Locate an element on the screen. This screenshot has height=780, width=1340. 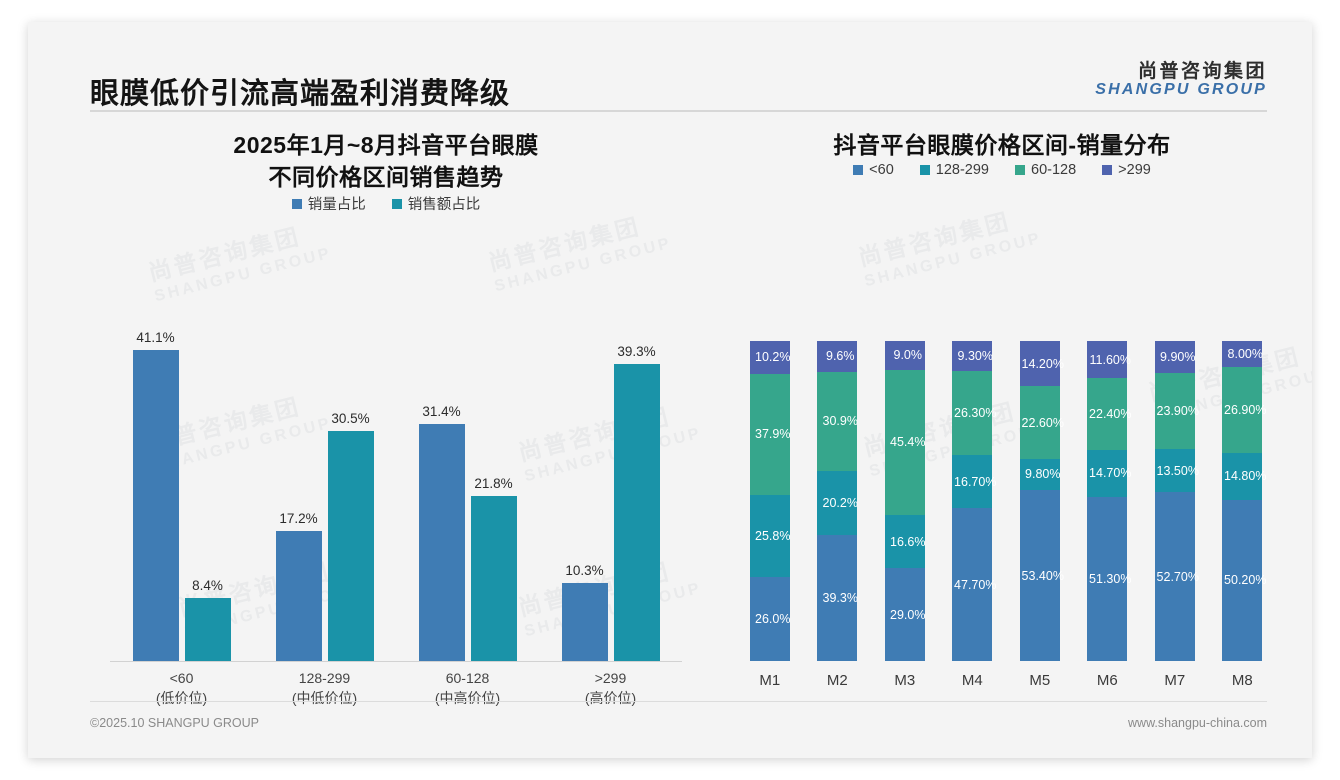
bar-value-label: 10.3% is located at coordinates (584, 571).